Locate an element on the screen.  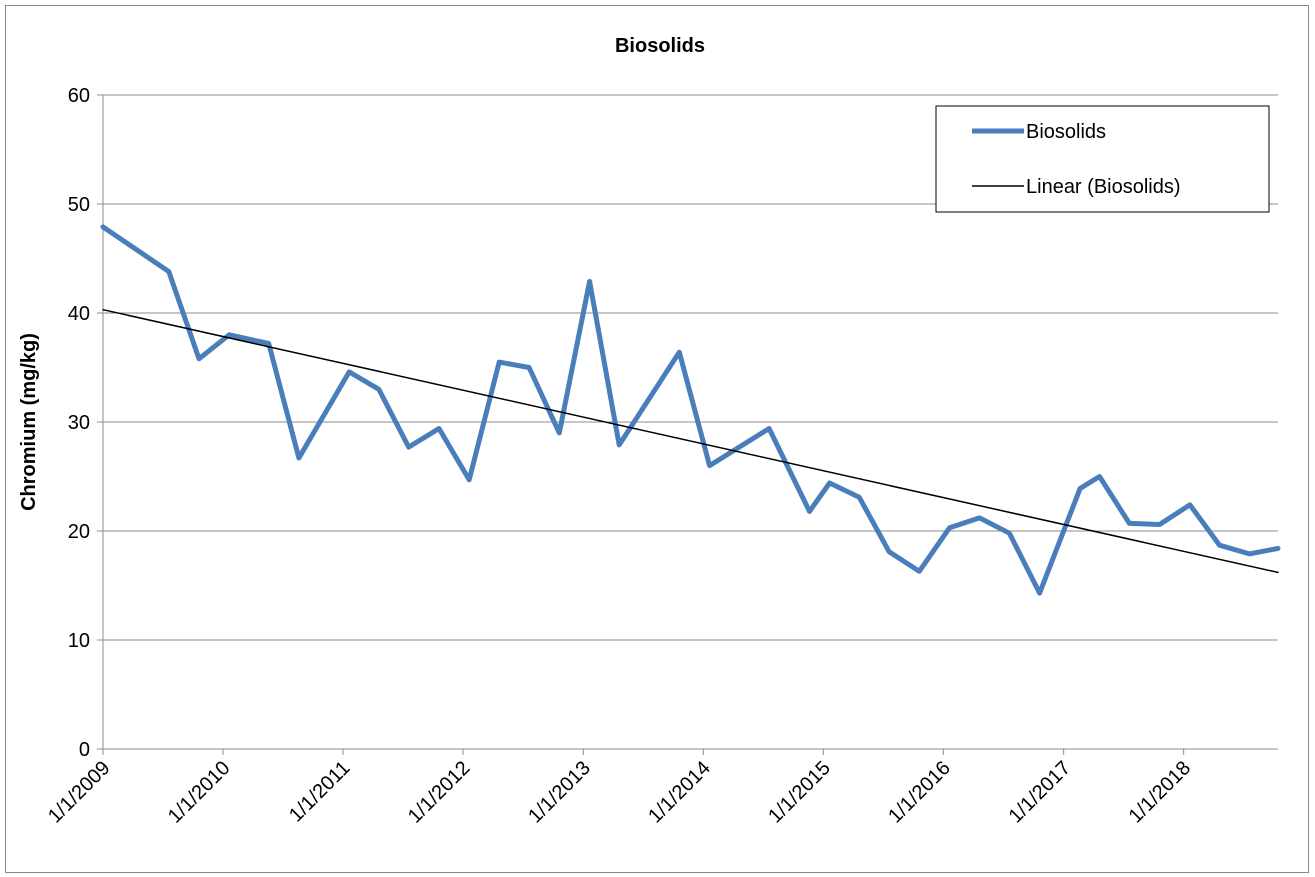
y-tick-label: 50 is located at coordinates (79, 205).